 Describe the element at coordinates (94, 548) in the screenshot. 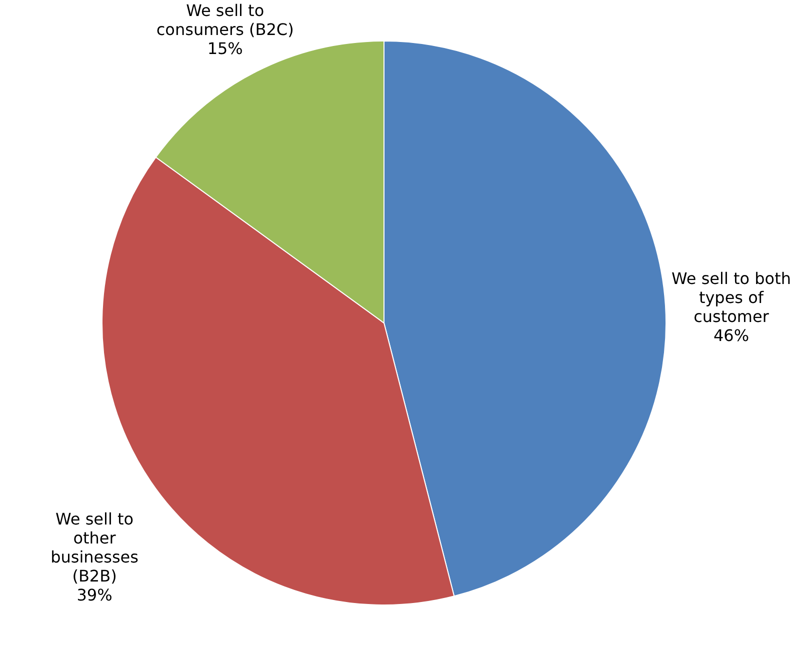

I see `slice-label: We sell to other businesses (B2B)` at that location.